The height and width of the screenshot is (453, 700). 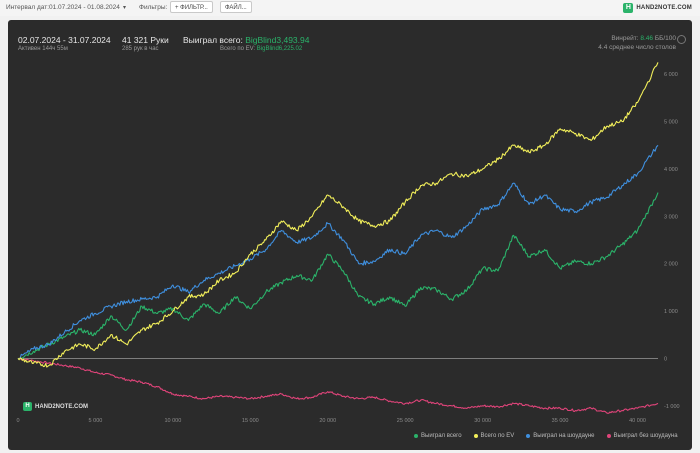 What do you see at coordinates (560, 421) in the screenshot?
I see `x-tick-label: 35 000` at bounding box center [560, 421].